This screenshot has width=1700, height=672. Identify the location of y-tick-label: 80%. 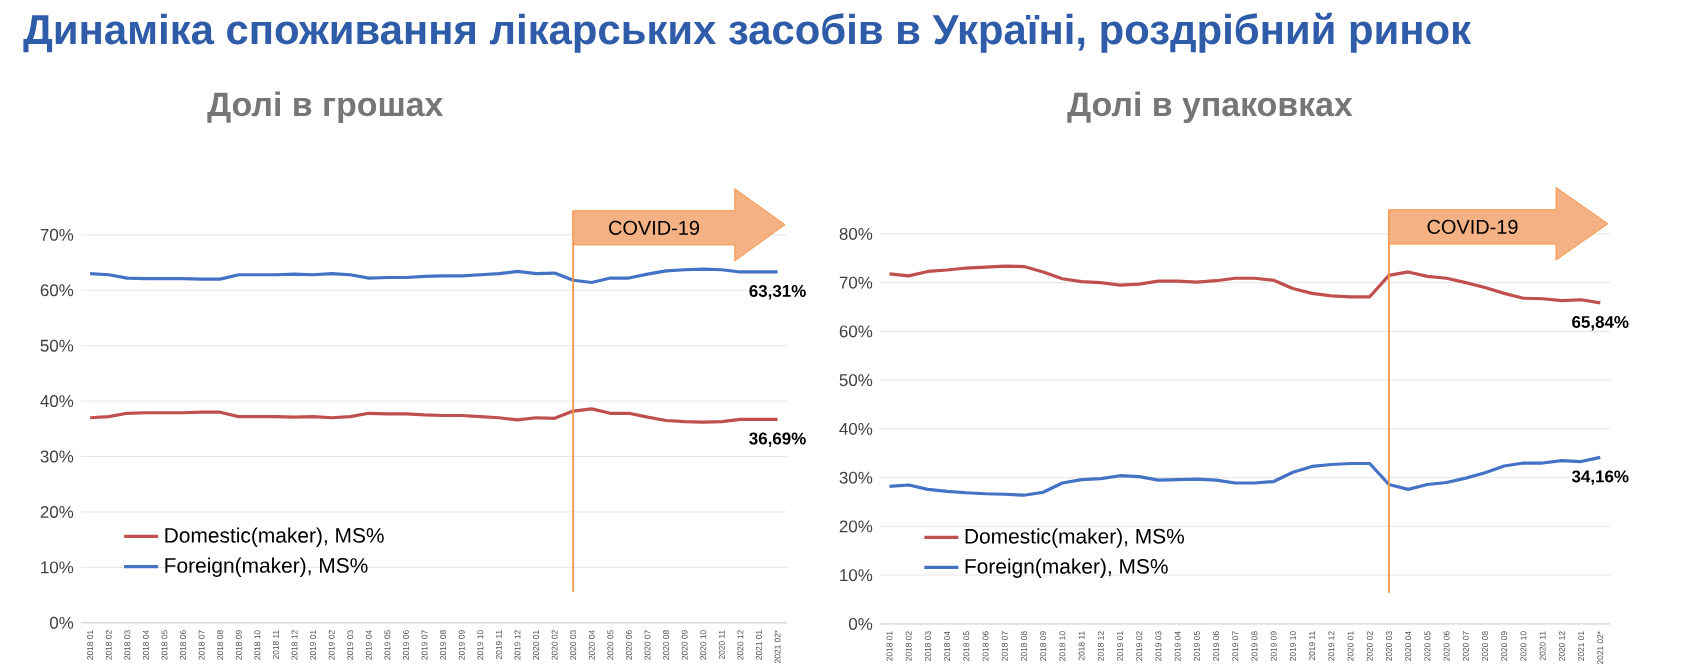
(856, 234).